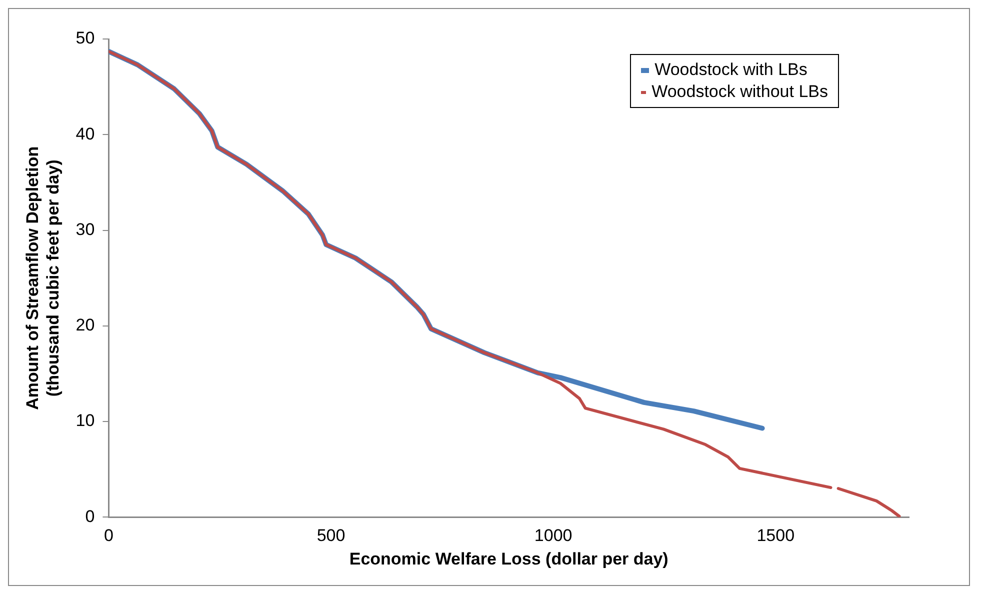 The image size is (982, 598). Describe the element at coordinates (85, 229) in the screenshot. I see `y-tick-label: 30` at that location.